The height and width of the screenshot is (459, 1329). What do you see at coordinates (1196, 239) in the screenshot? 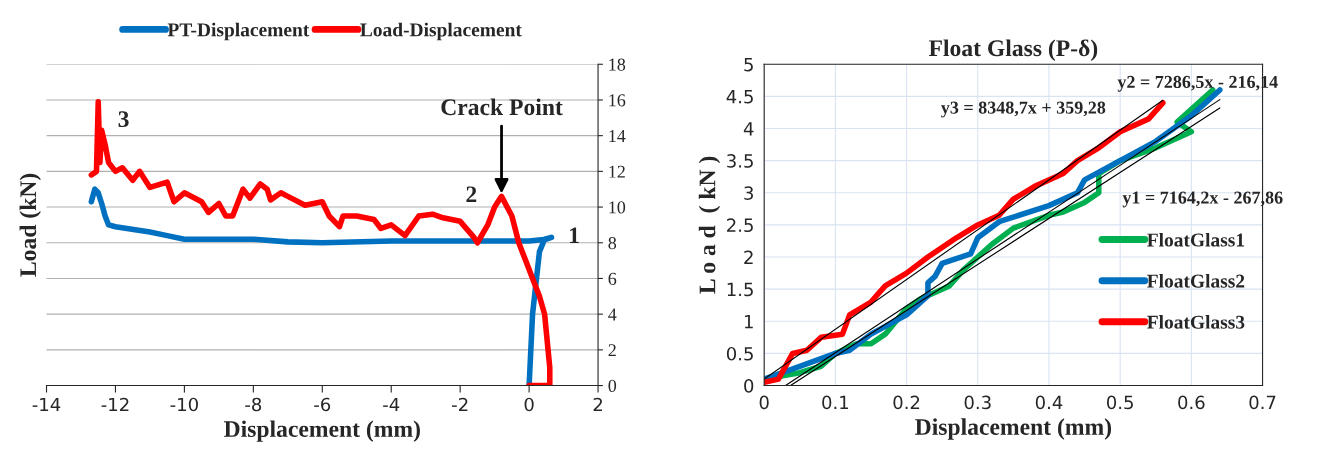
I see `legend-label: FloatGlass1` at bounding box center [1196, 239].